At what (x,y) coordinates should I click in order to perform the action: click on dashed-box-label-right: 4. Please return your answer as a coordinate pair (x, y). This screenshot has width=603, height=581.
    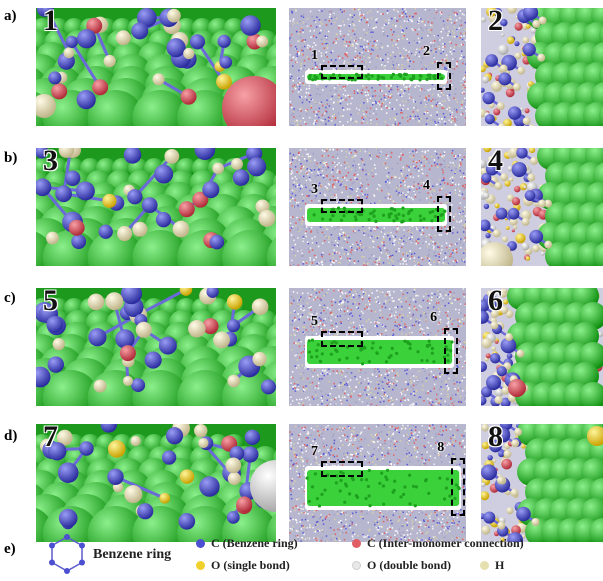
    Looking at the image, I should click on (427, 185).